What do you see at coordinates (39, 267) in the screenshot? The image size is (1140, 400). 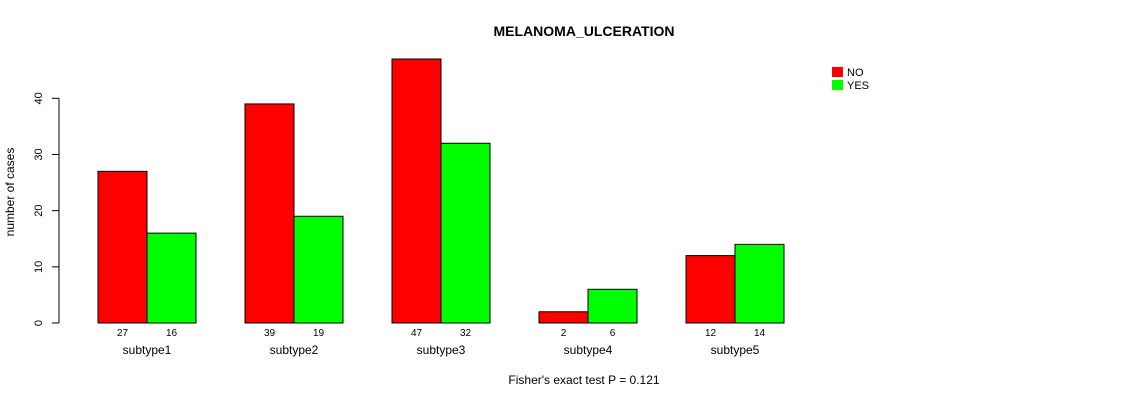 I see `y-tick-label: 10` at bounding box center [39, 267].